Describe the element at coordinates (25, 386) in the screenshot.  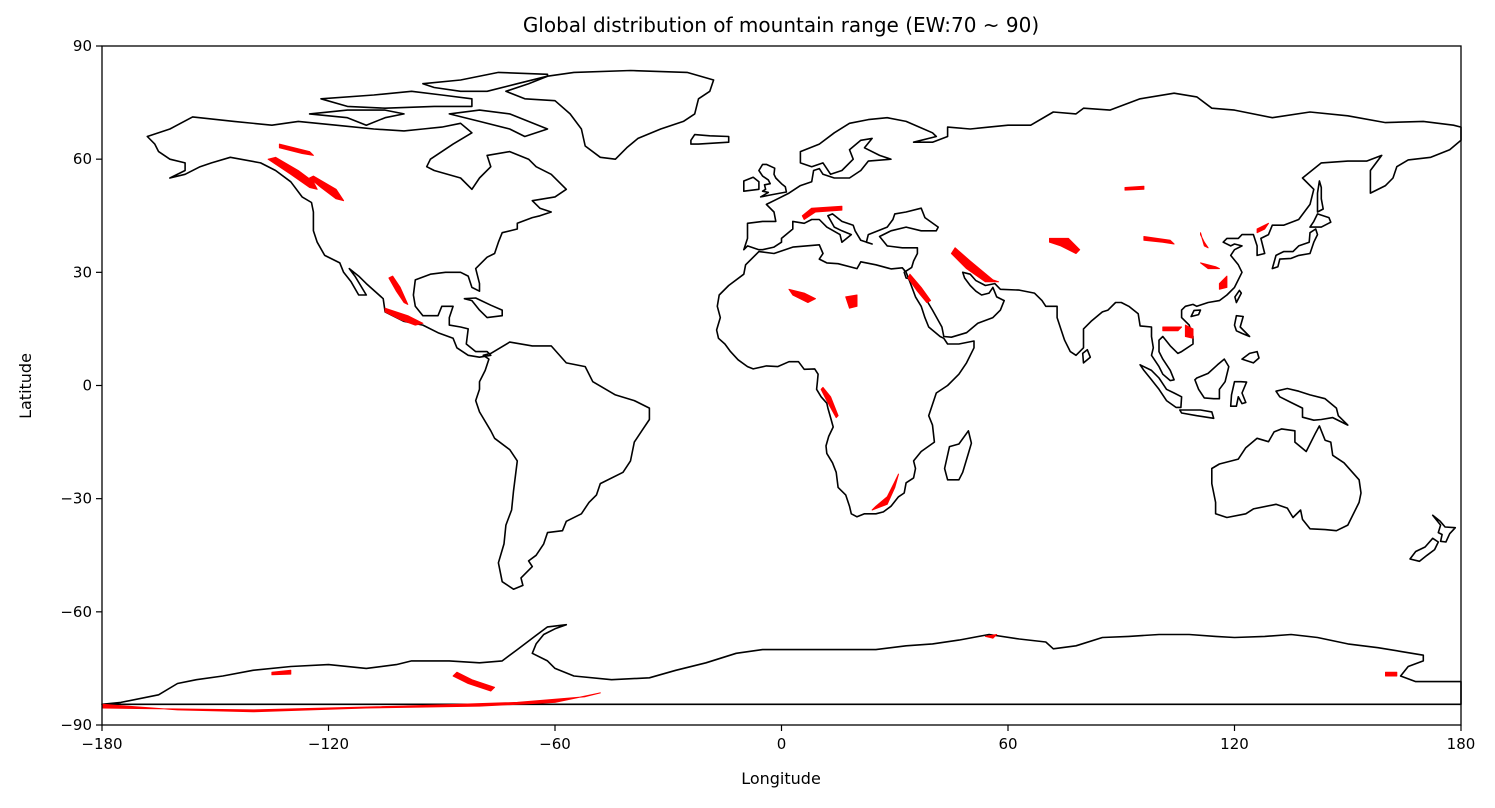
I see `y-axis-label: Latitude` at that location.